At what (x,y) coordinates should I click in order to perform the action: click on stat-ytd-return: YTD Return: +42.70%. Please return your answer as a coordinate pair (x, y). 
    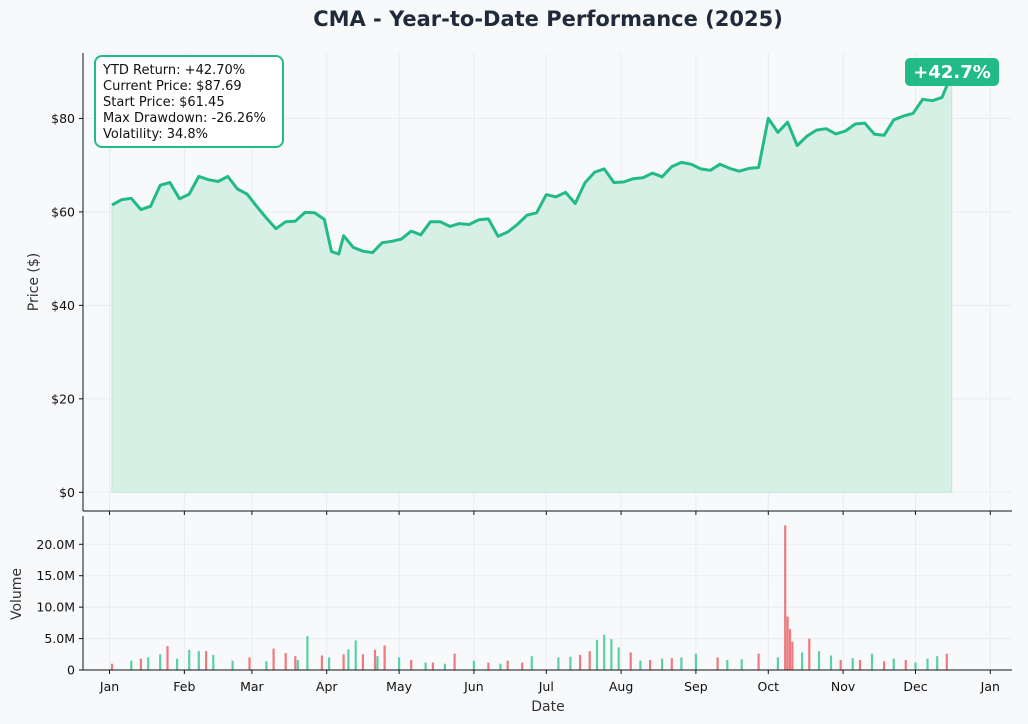
    Looking at the image, I should click on (173, 70).